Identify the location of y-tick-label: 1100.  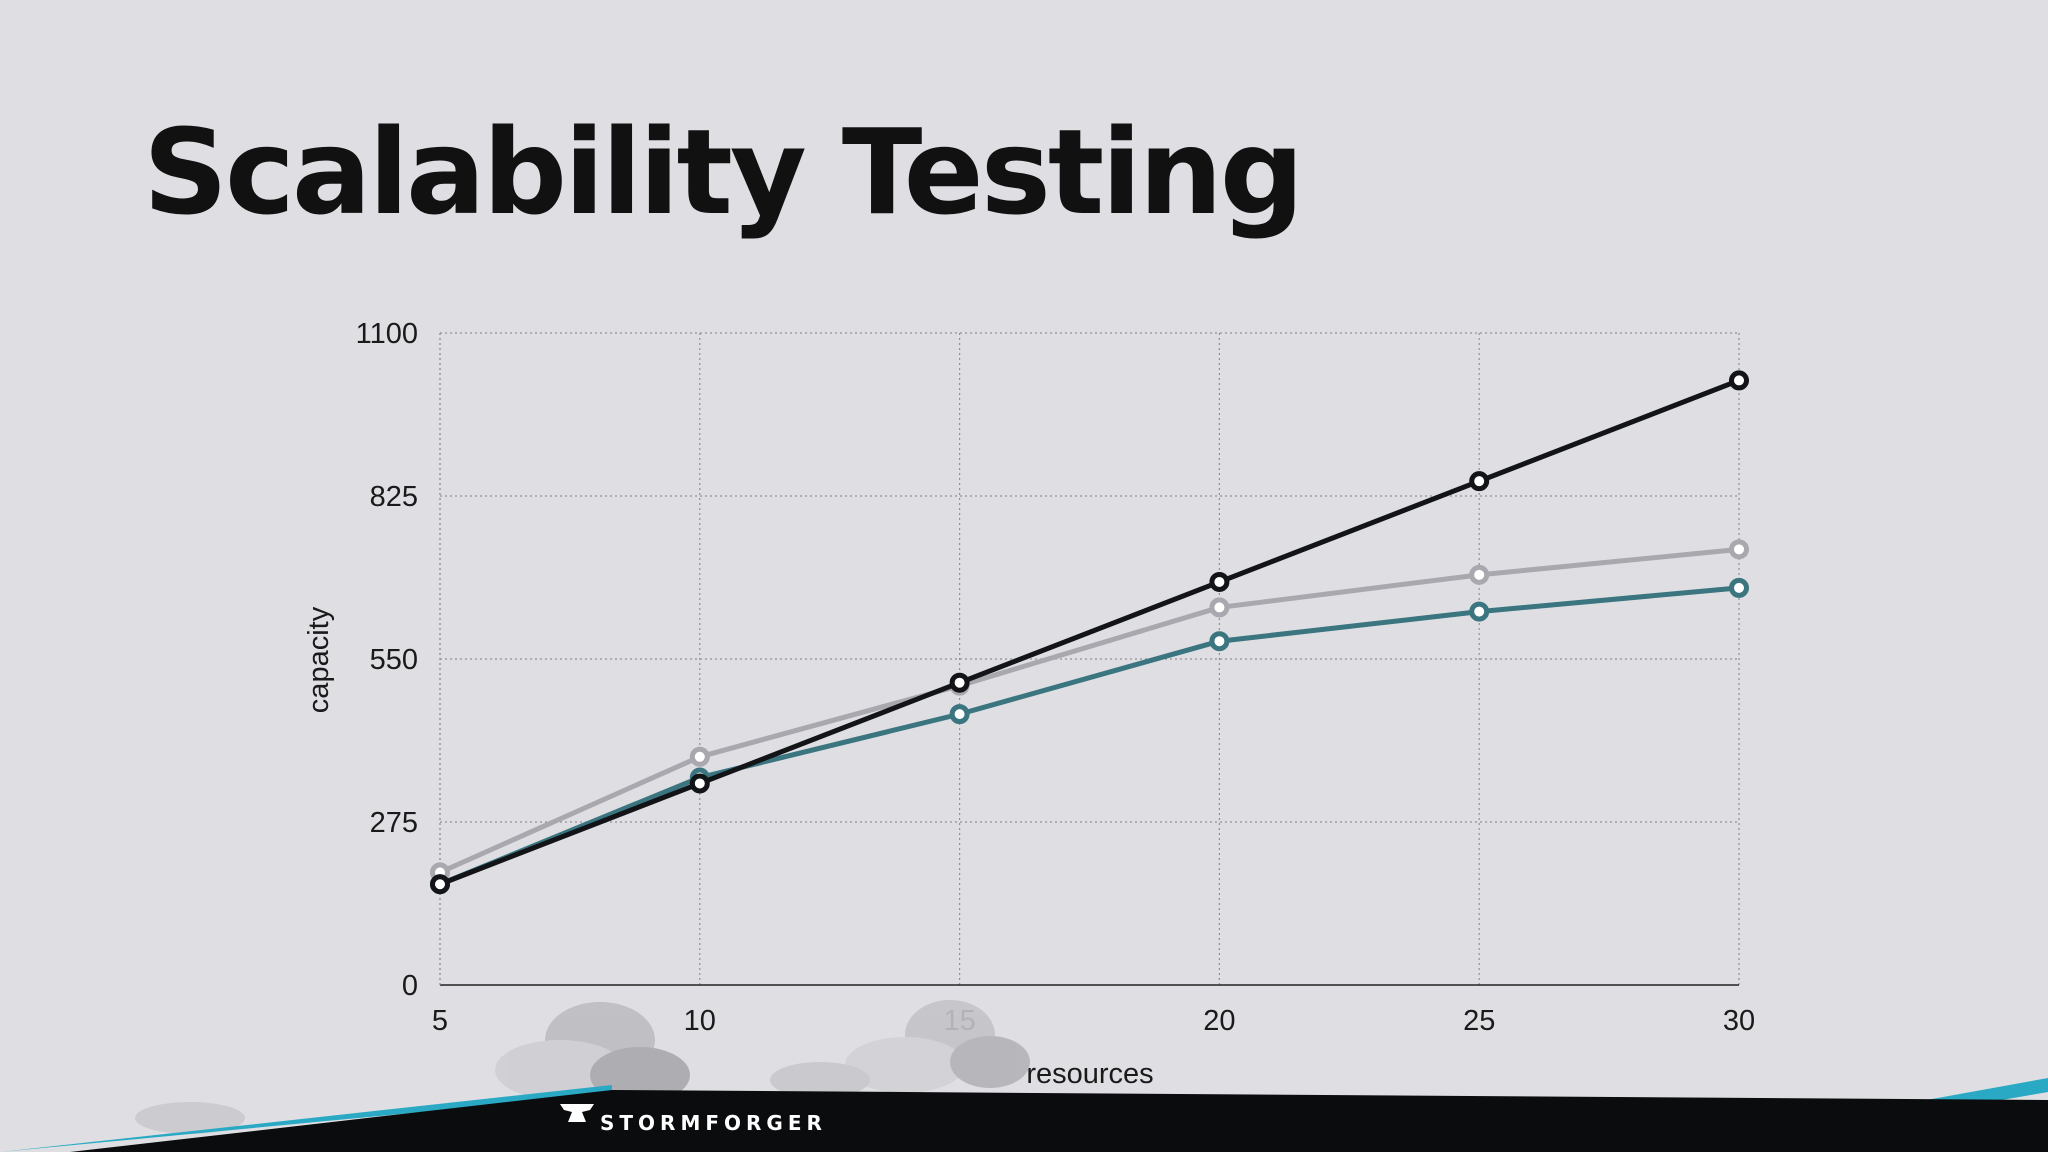
(387, 334).